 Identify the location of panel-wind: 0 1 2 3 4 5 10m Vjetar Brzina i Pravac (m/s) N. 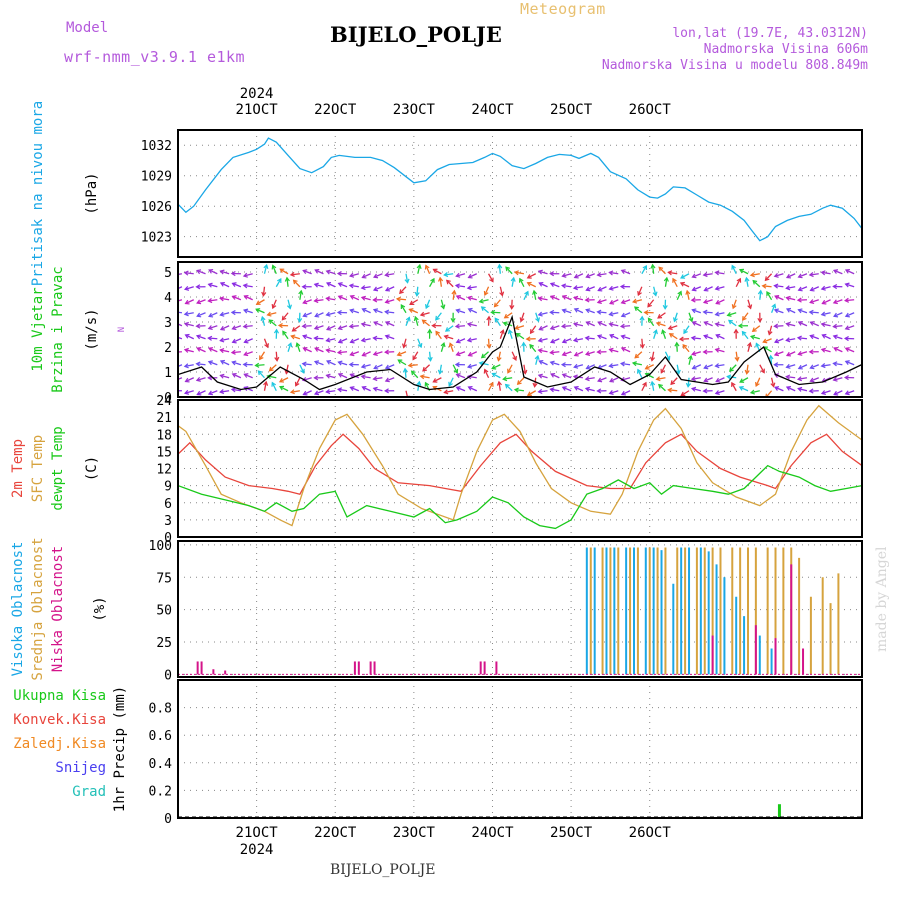
(446, 333).